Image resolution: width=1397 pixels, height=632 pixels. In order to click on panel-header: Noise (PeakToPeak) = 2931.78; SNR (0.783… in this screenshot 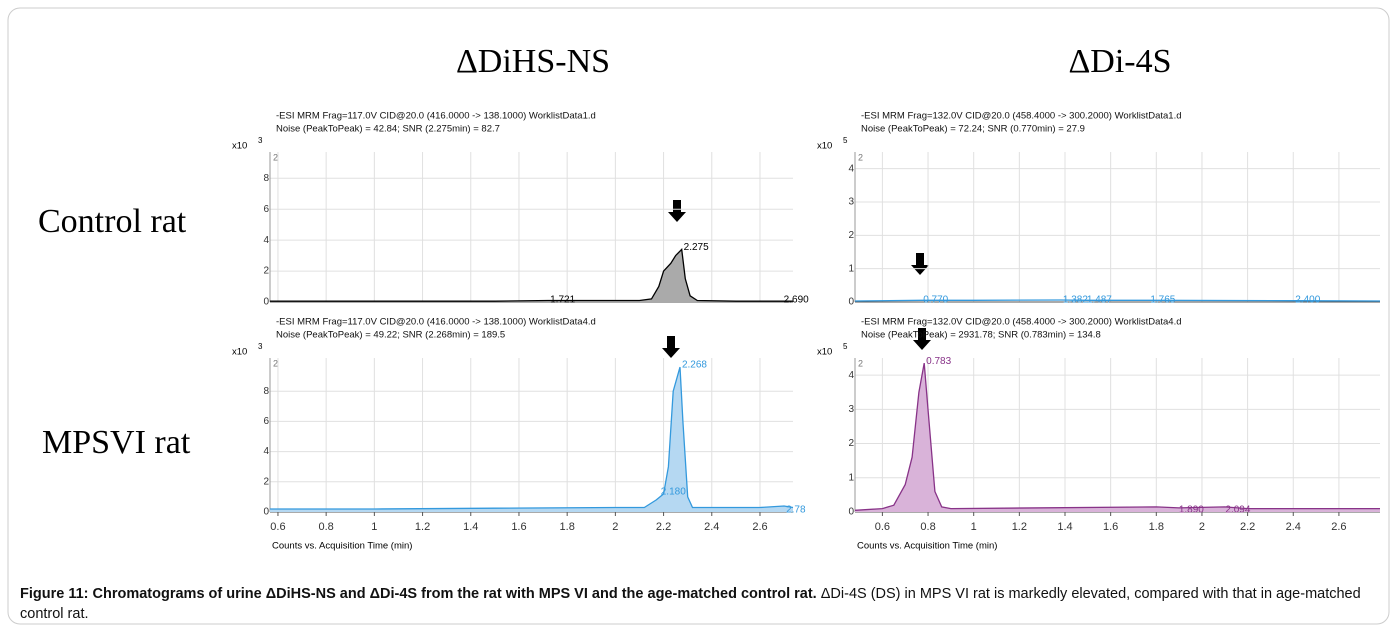, I will do `click(981, 335)`.